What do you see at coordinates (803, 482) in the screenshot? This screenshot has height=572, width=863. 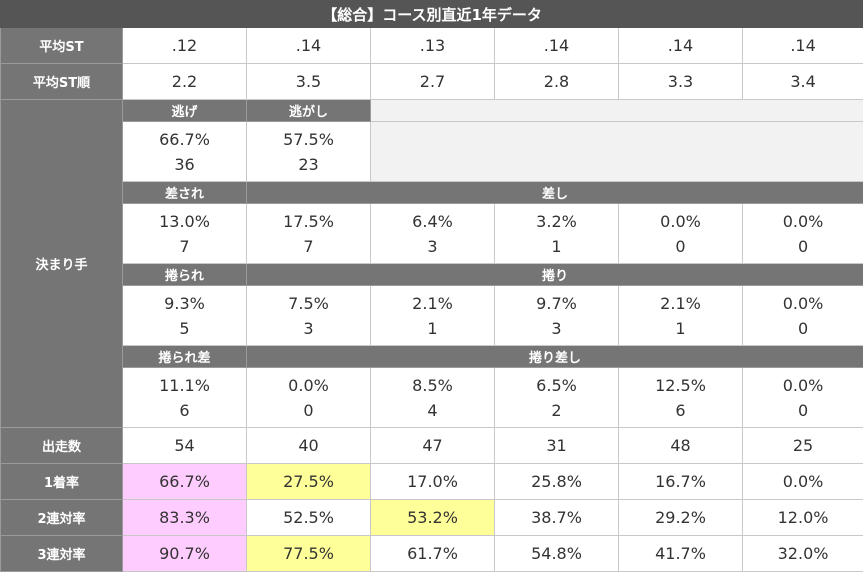 I see `win-rate-cell: 0.0%` at bounding box center [803, 482].